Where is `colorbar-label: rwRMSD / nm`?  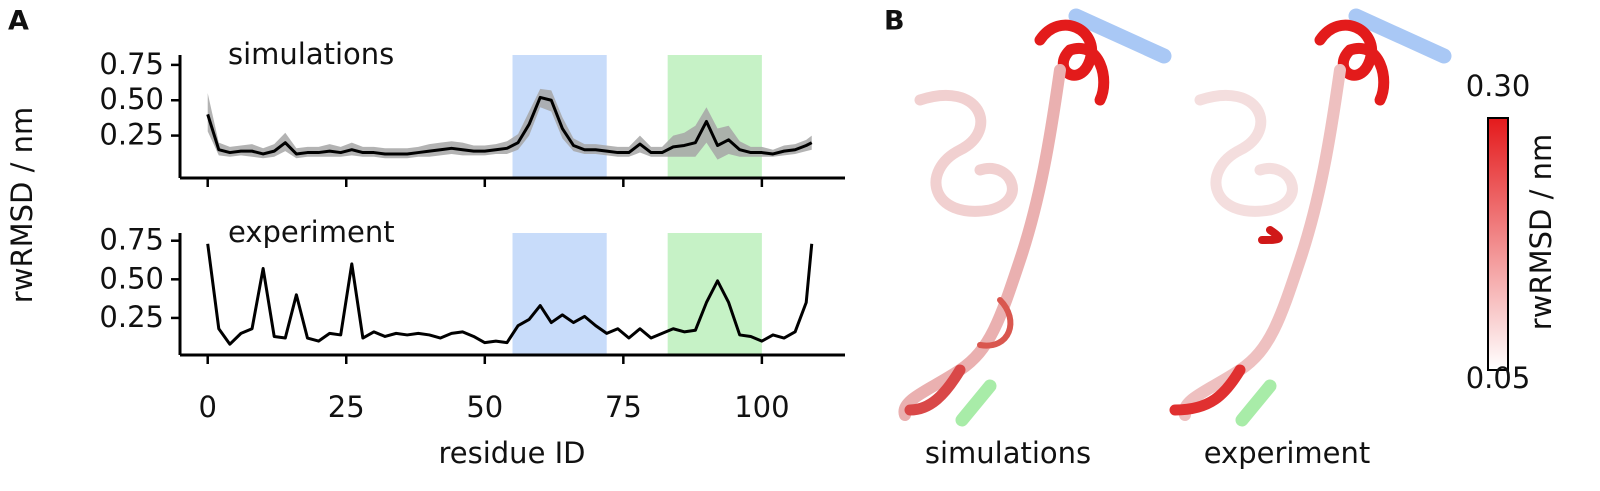
colorbar-label: rwRMSD / nm is located at coordinates (1541, 232).